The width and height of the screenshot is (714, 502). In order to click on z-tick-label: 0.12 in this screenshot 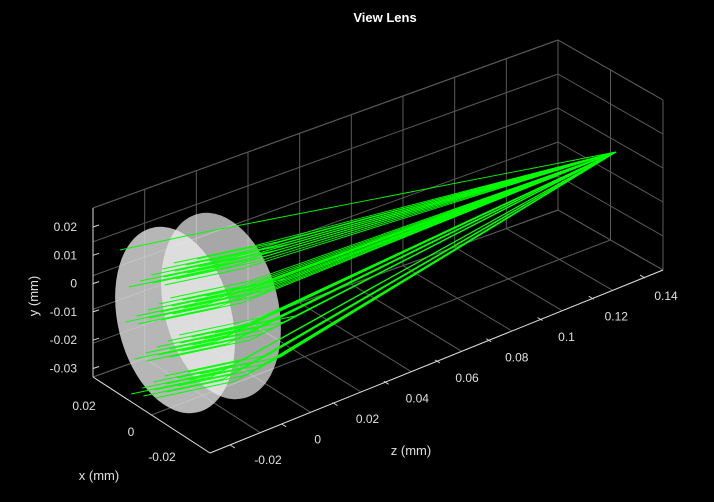, I will do `click(617, 317)`.